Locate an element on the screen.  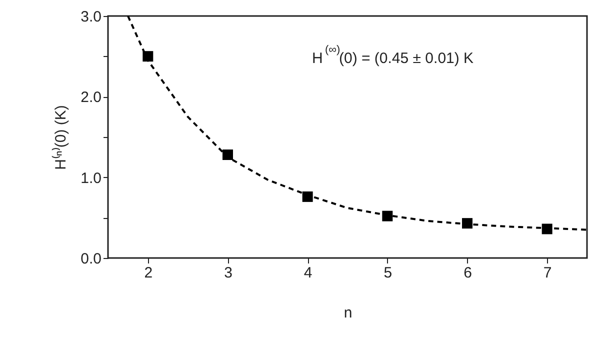
x-tick-label: 5 is located at coordinates (388, 273).